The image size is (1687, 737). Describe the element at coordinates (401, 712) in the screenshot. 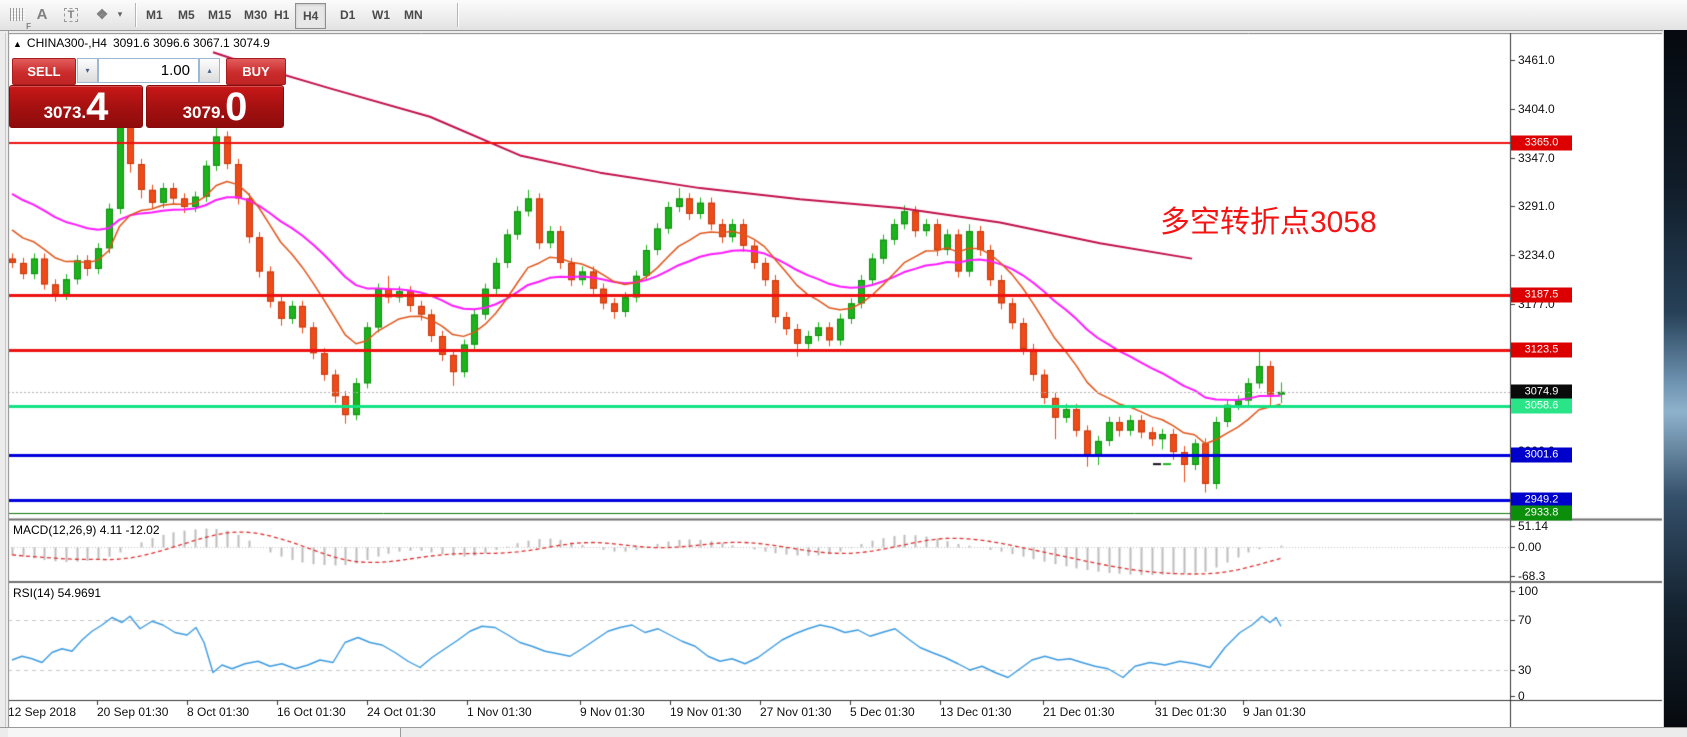

I see `date-axis-label: 24 Oct 01:30` at that location.